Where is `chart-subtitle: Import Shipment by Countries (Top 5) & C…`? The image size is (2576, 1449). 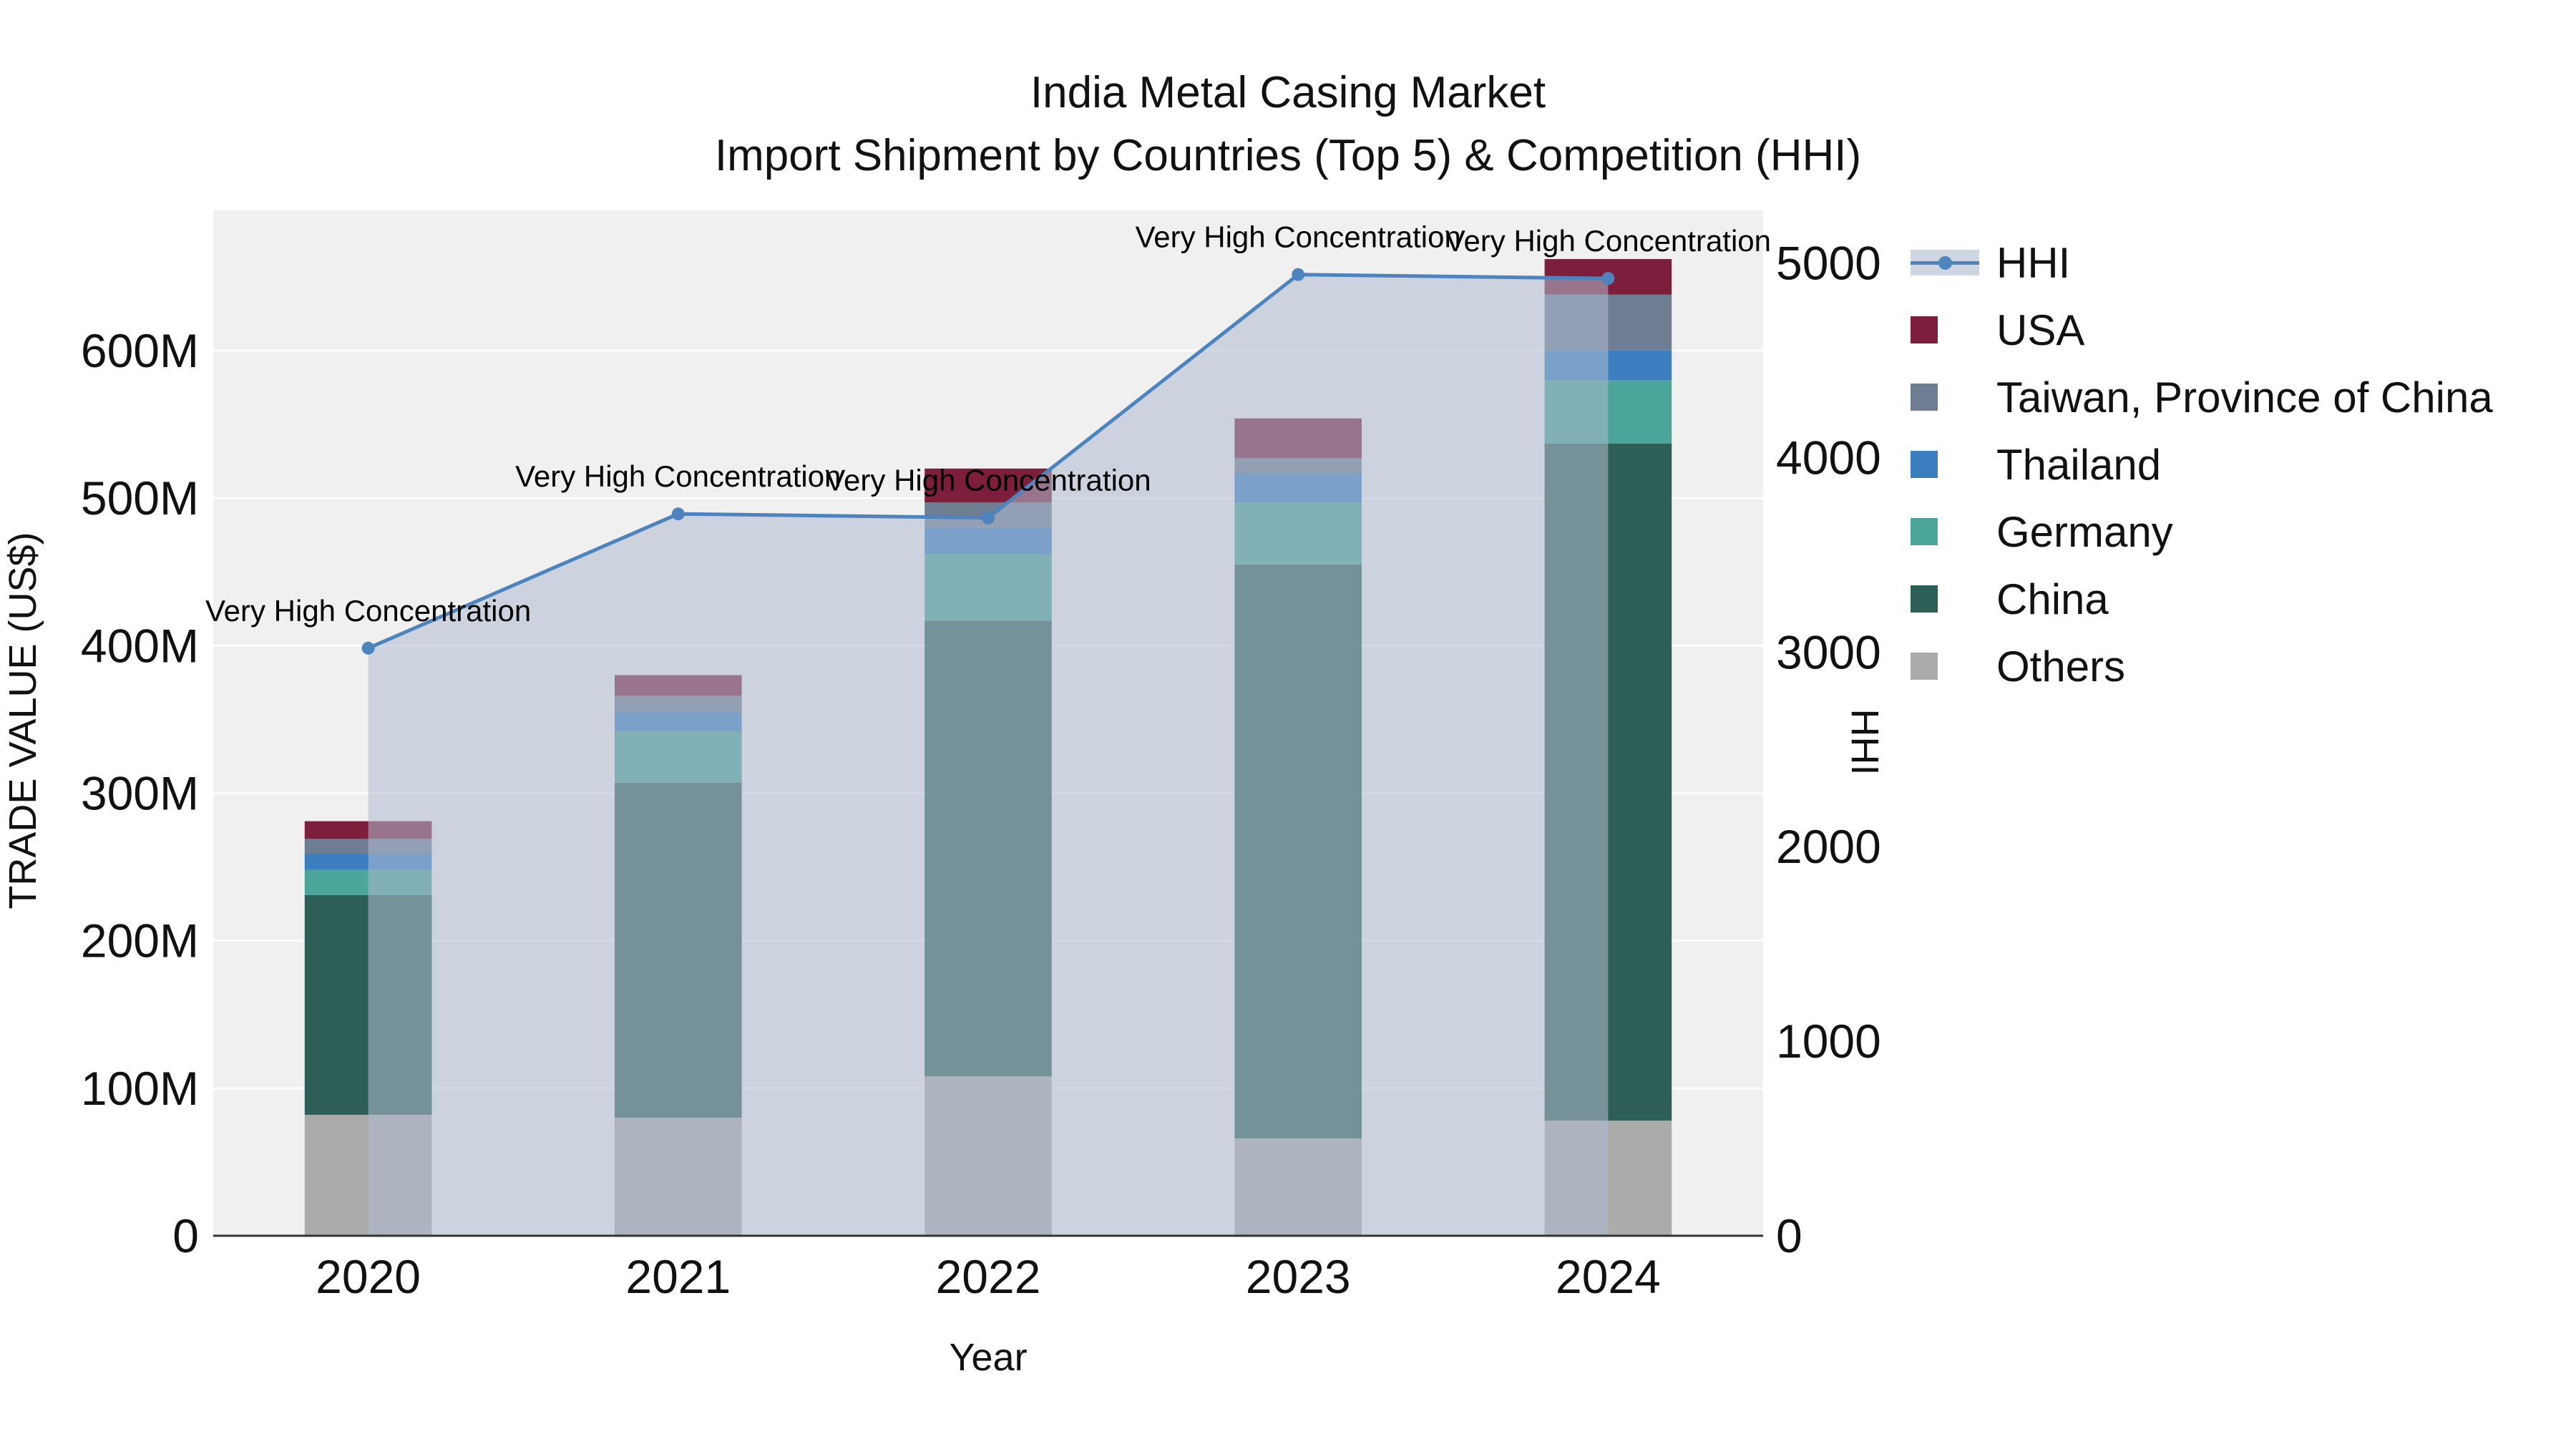 chart-subtitle: Import Shipment by Countries (Top 5) & C… is located at coordinates (1288, 155).